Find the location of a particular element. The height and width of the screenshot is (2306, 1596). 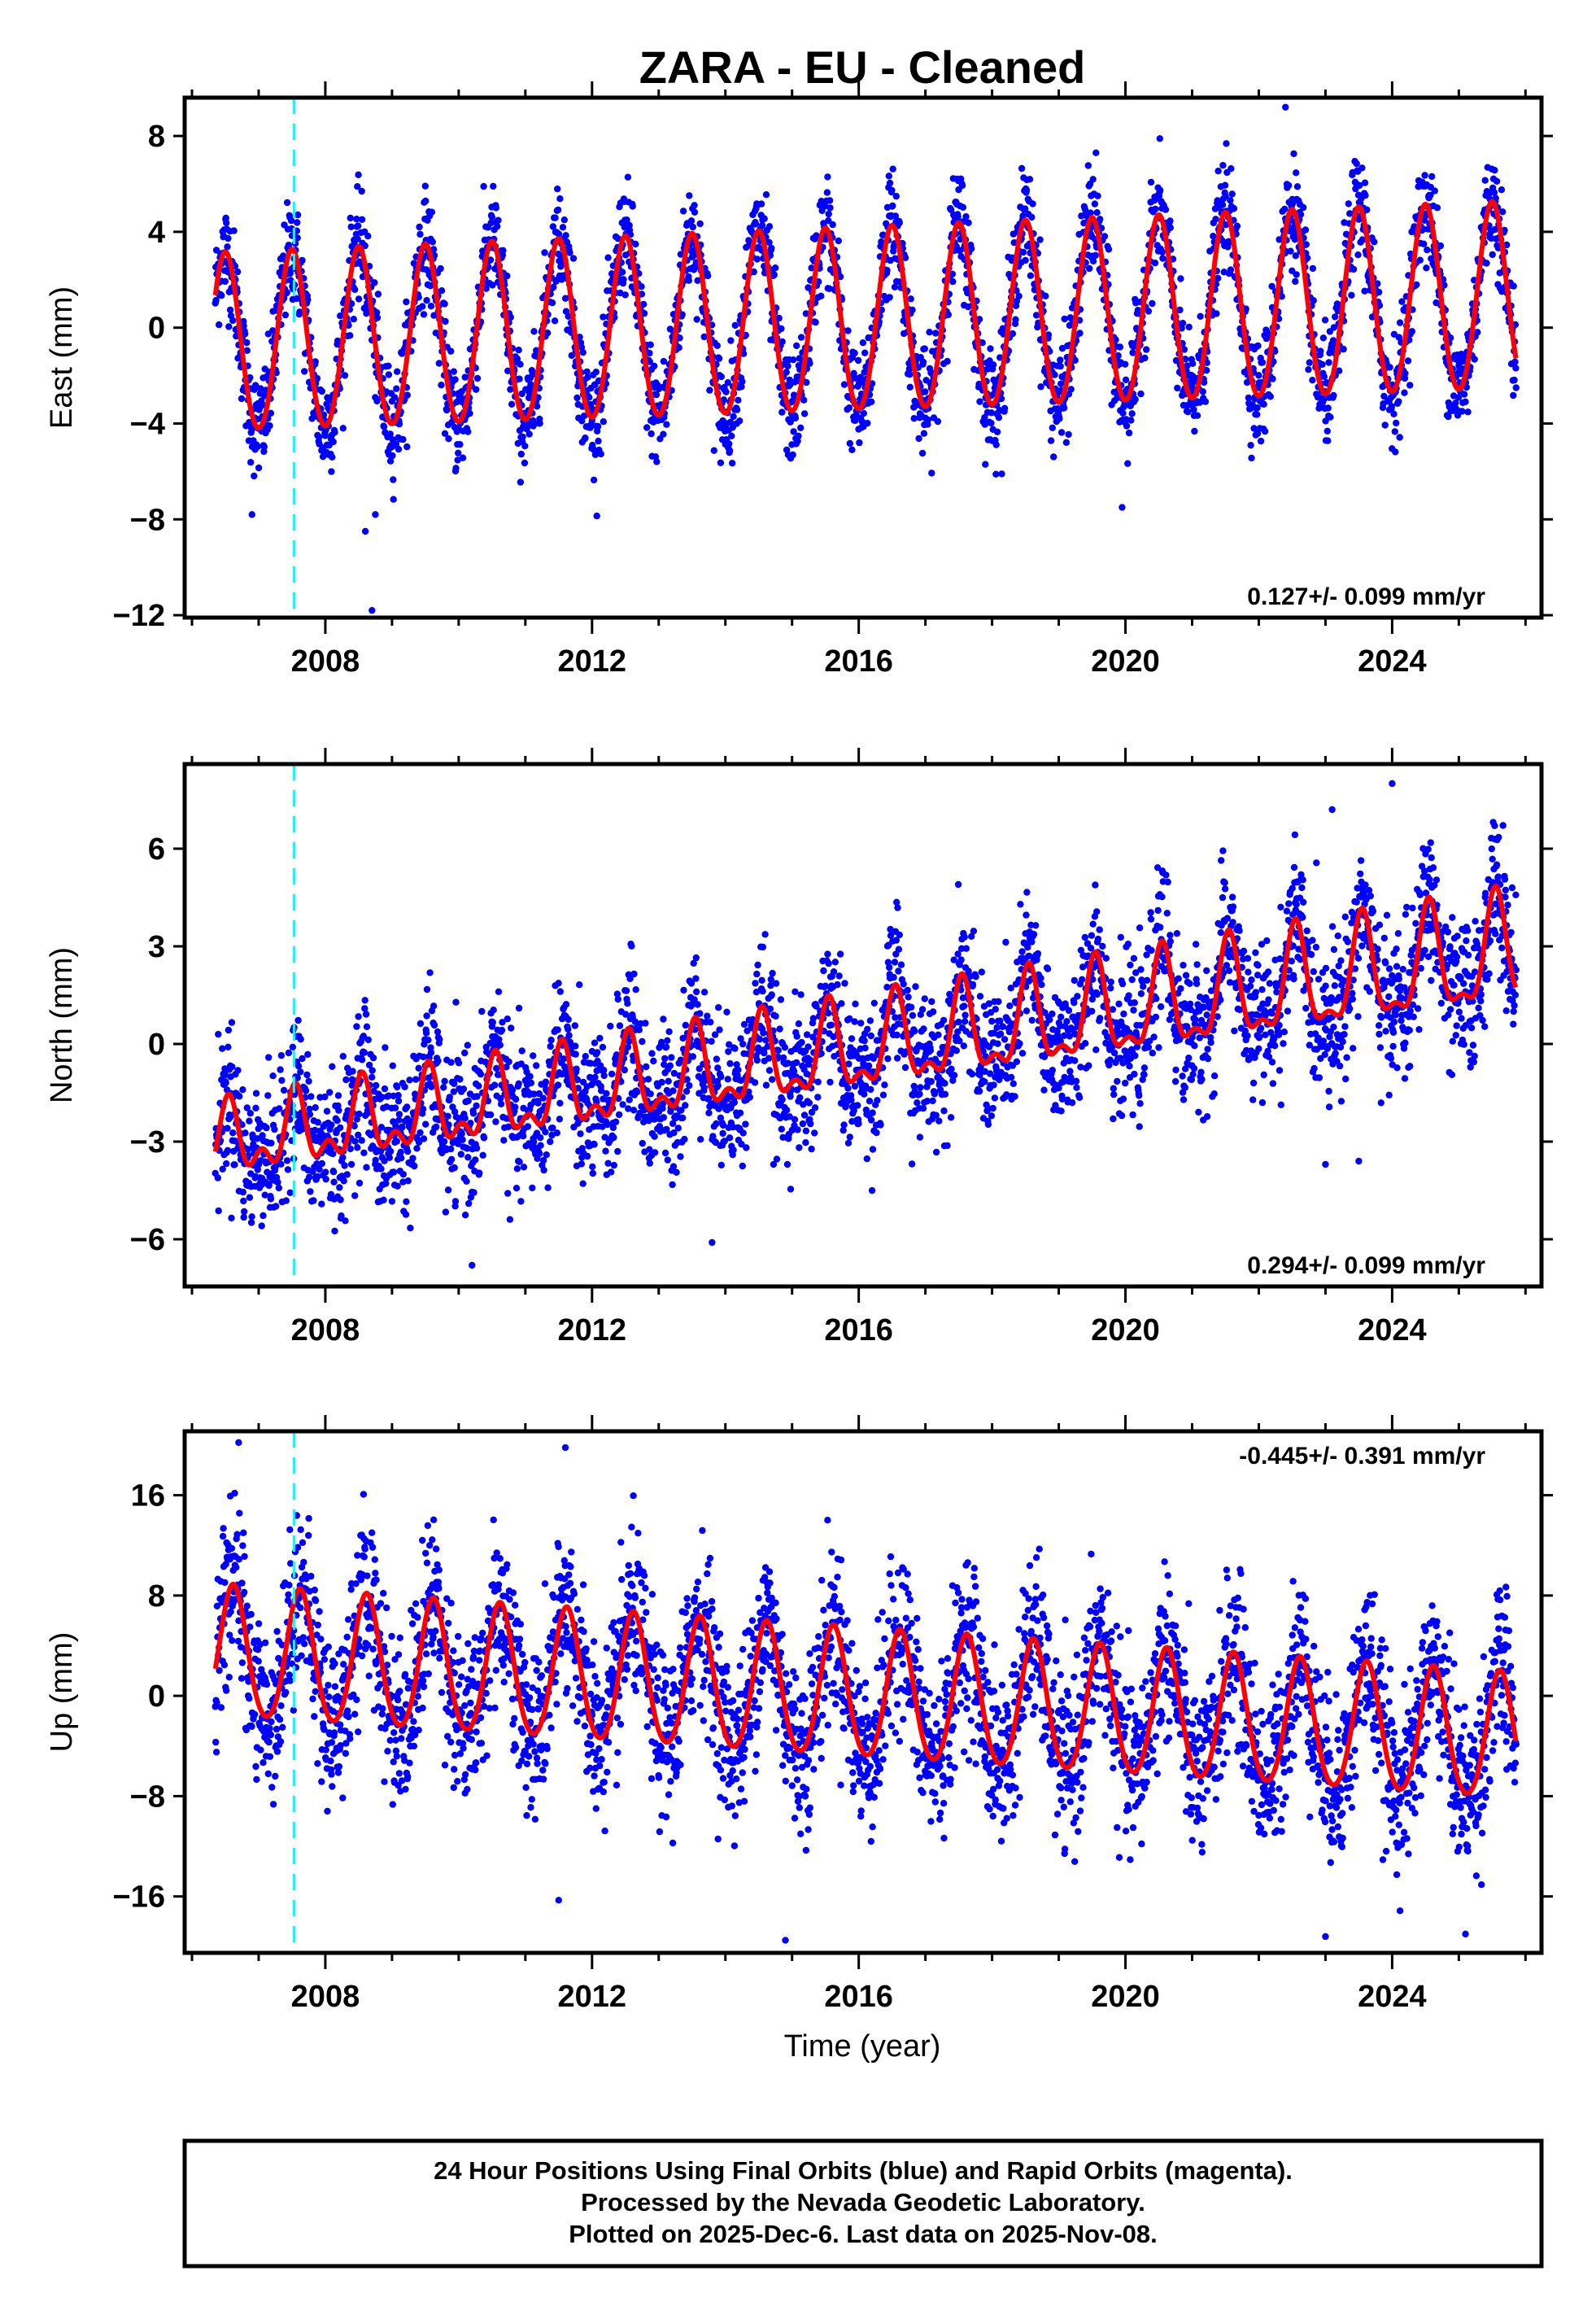

x-tick-label: 2020 is located at coordinates (1125, 661).